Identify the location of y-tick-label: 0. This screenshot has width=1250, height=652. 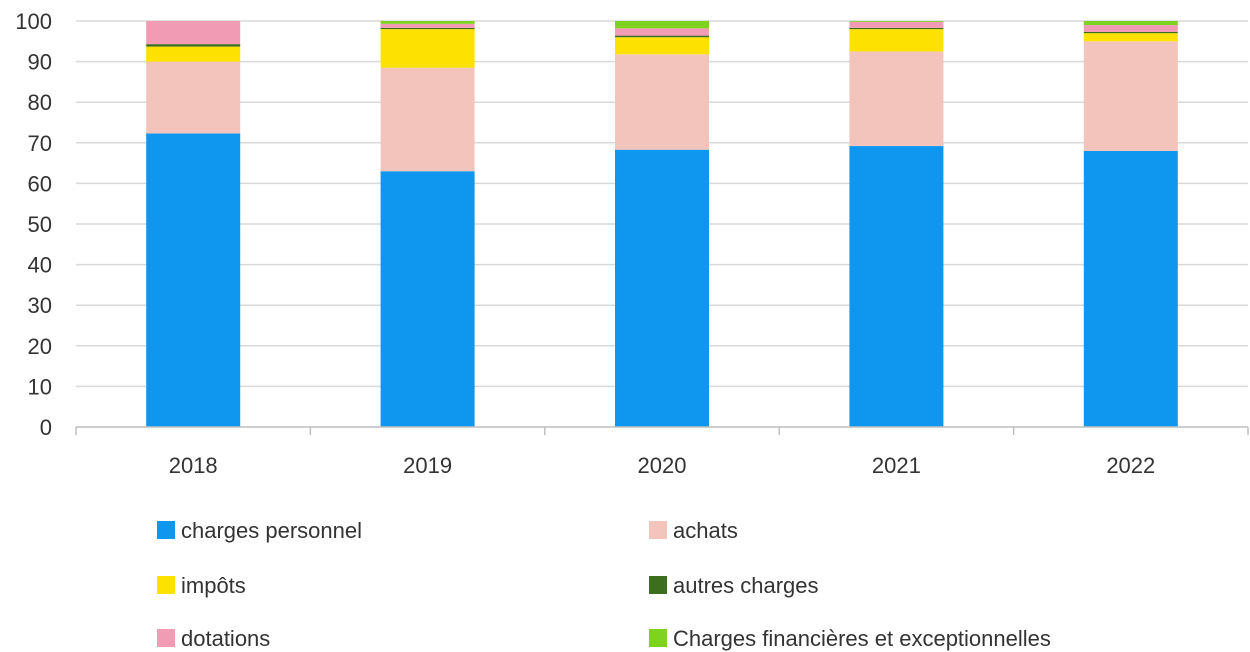
(46, 427).